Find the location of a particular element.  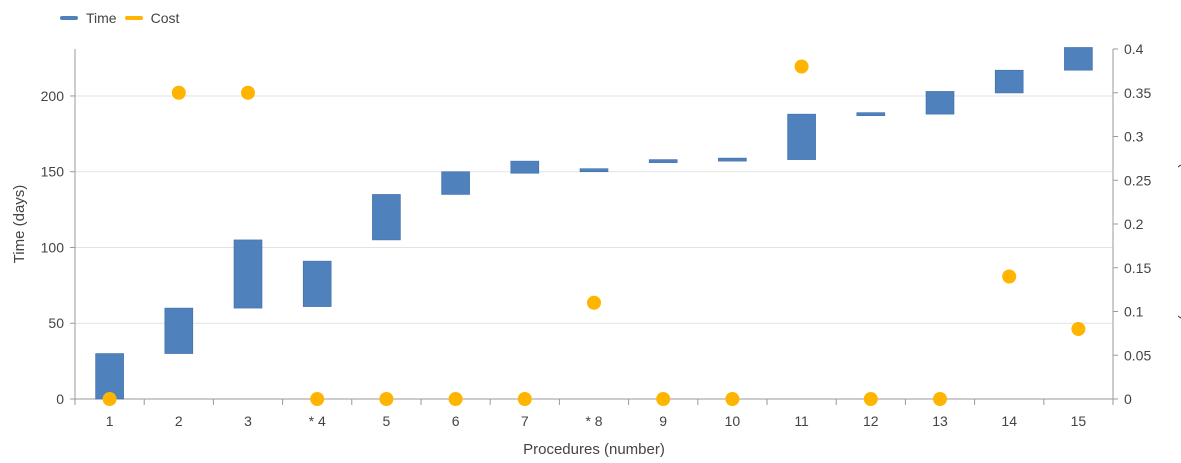

x-tick-label: 6 is located at coordinates (456, 421).